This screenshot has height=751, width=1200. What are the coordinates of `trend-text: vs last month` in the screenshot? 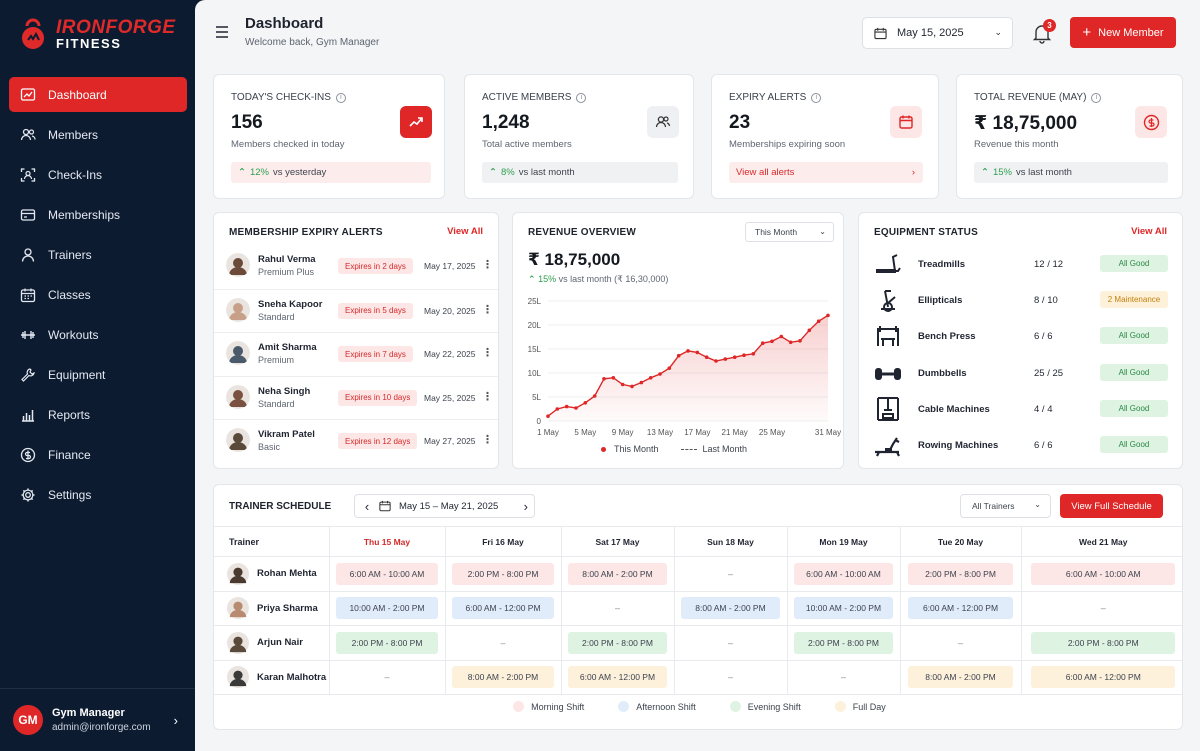 It's located at (546, 172).